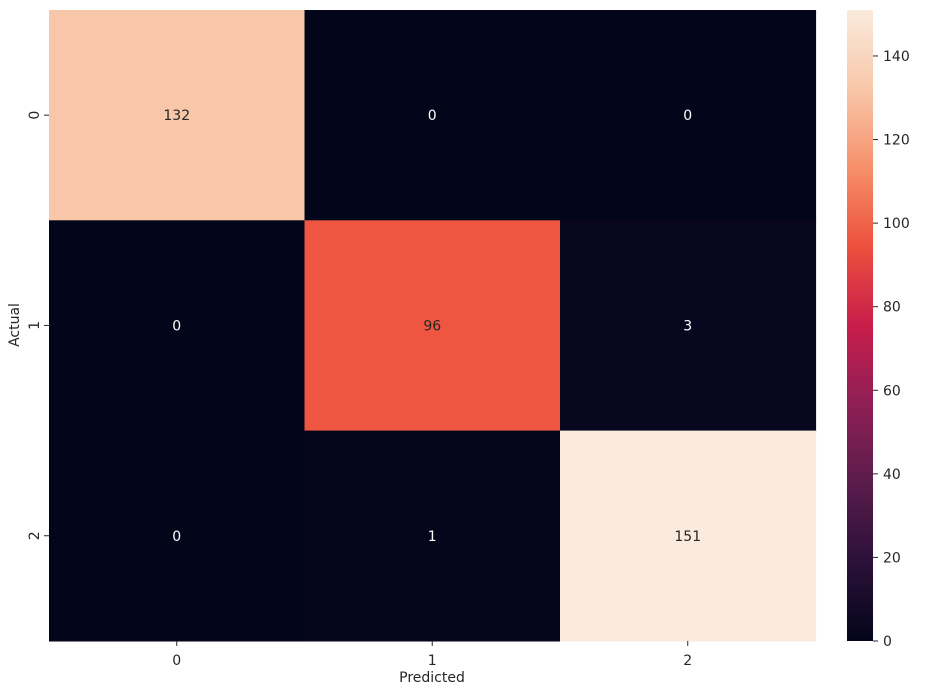 The width and height of the screenshot is (935, 689). Describe the element at coordinates (892, 558) in the screenshot. I see `colorbar-tick-label: 20` at that location.